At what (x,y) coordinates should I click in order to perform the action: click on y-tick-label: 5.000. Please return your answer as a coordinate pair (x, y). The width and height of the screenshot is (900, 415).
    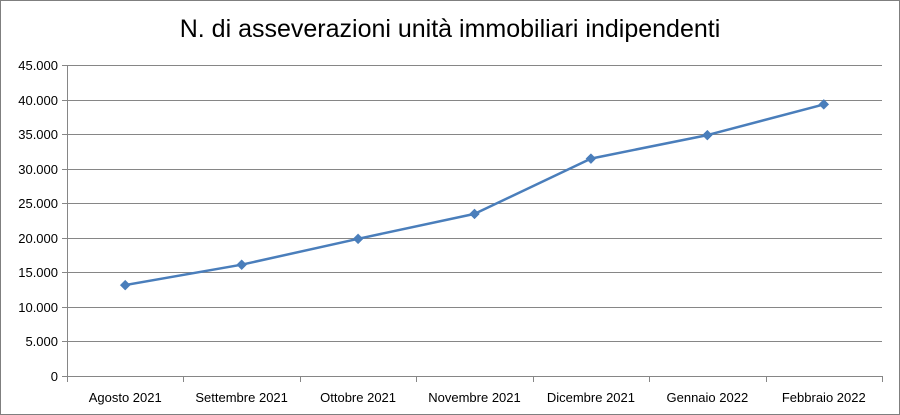
    Looking at the image, I should click on (41, 341).